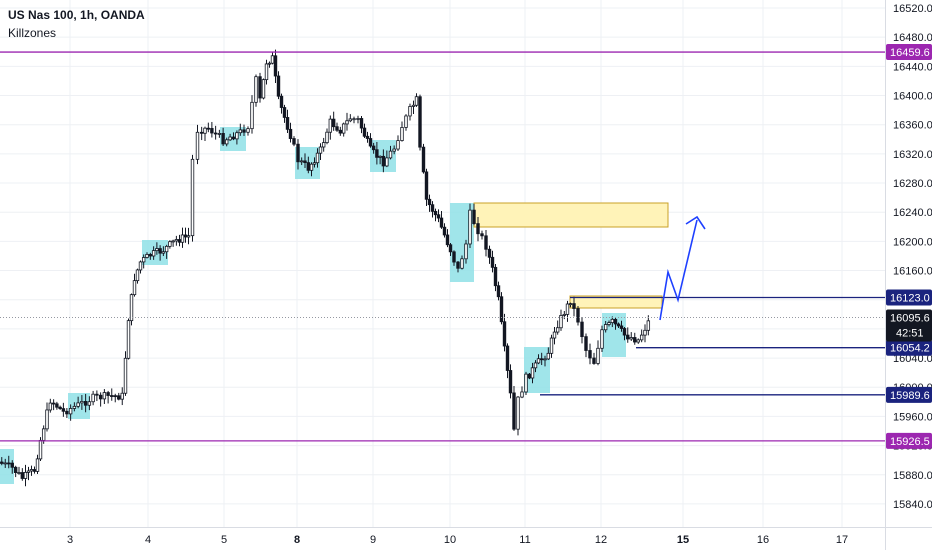  I want to click on countdown-text: 42:51, so click(910, 334).